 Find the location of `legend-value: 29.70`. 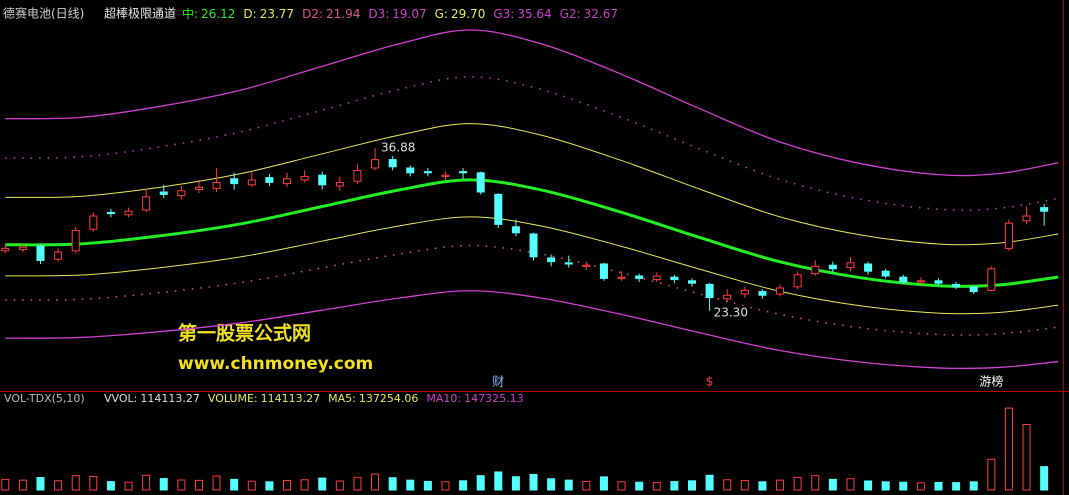

legend-value: 29.70 is located at coordinates (468, 14).